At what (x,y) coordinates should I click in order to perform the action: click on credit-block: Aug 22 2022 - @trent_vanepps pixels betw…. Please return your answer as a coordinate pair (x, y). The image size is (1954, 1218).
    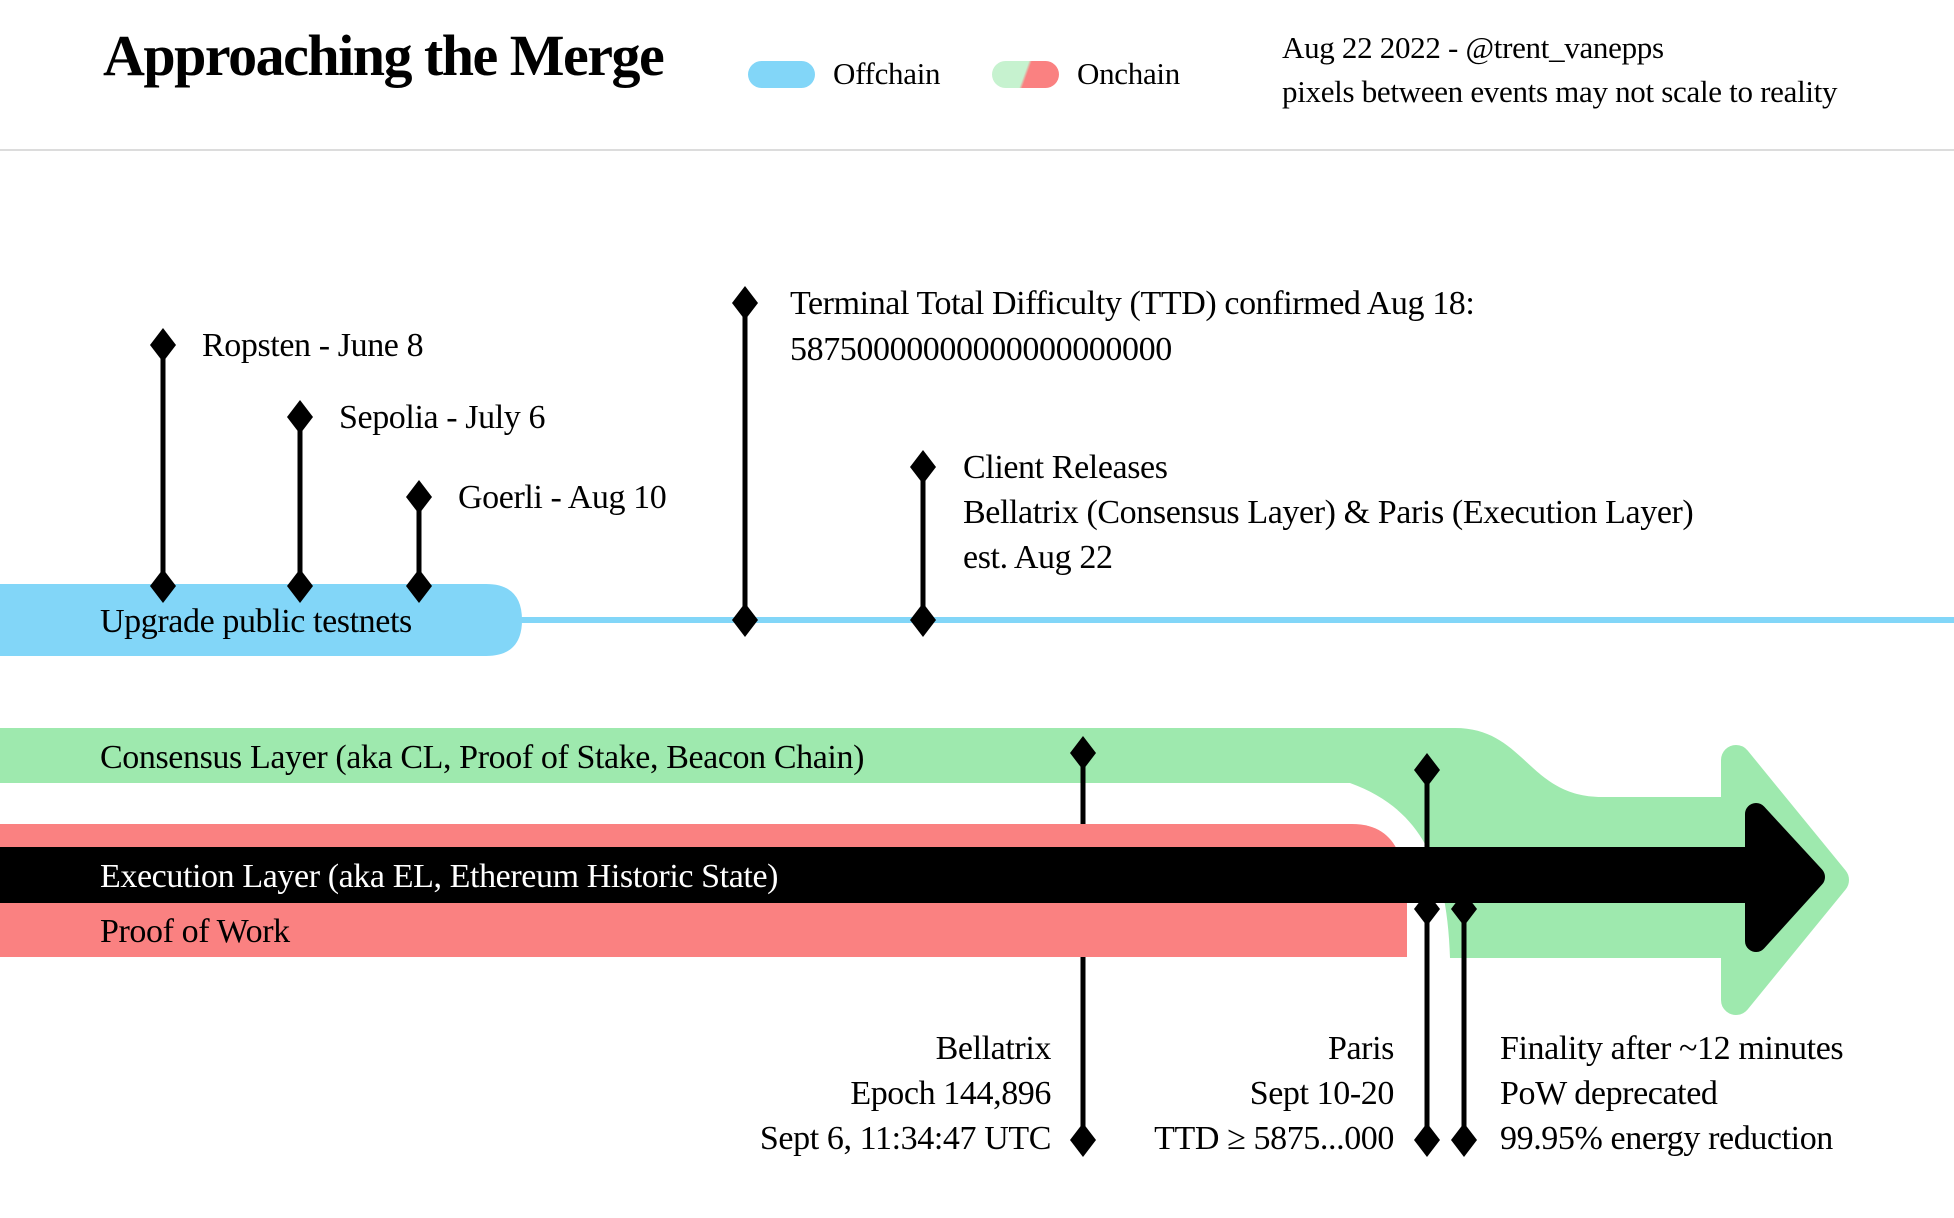
    Looking at the image, I should click on (1560, 70).